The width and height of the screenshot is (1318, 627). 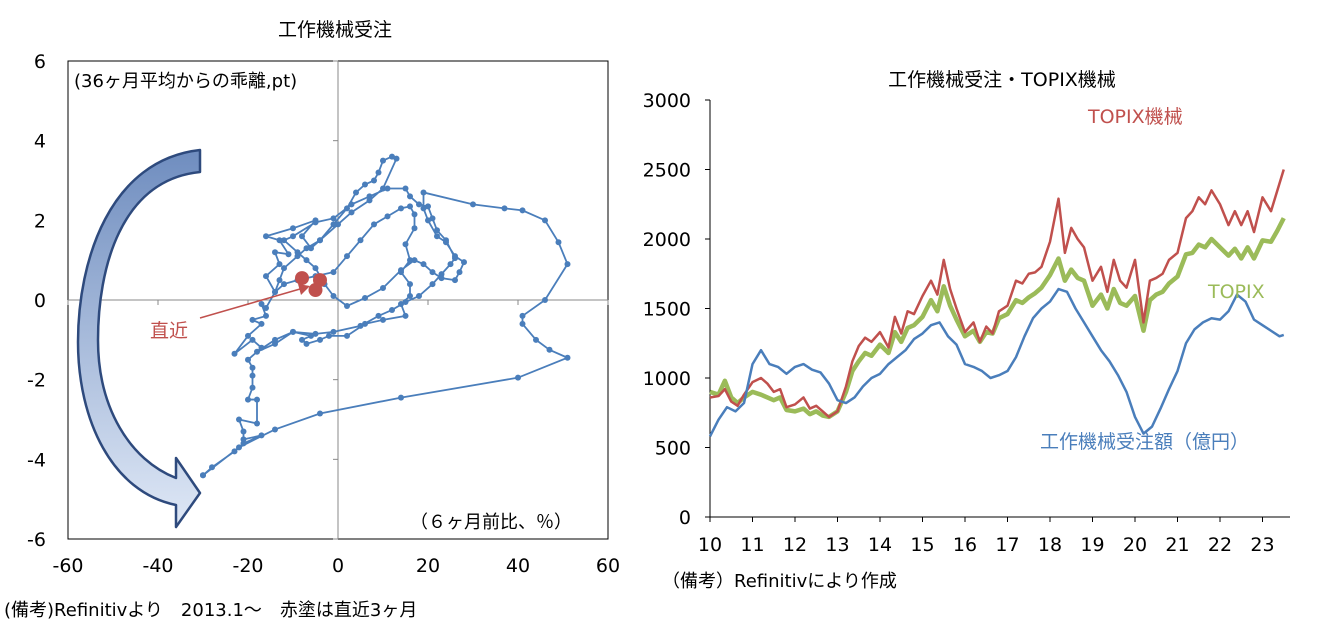 I want to click on right-x-tick-label: 18, so click(x=1050, y=545).